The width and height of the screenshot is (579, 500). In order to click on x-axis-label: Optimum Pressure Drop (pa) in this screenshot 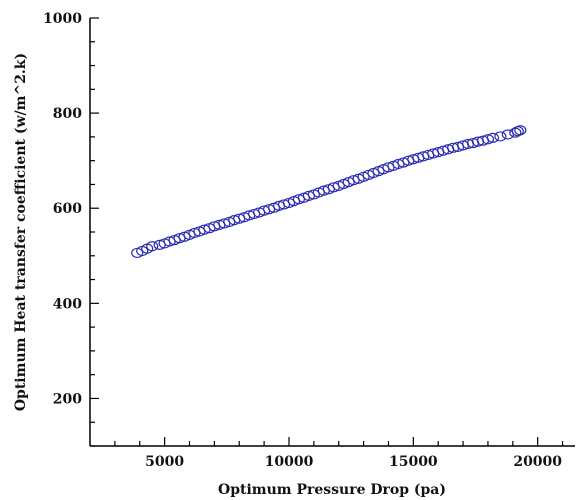, I will do `click(332, 490)`.